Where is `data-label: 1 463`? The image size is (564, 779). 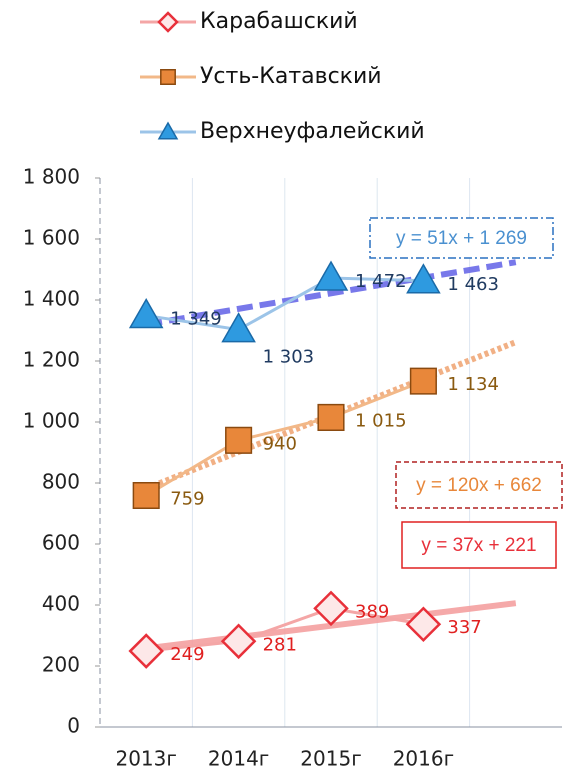 data-label: 1 463 is located at coordinates (473, 284).